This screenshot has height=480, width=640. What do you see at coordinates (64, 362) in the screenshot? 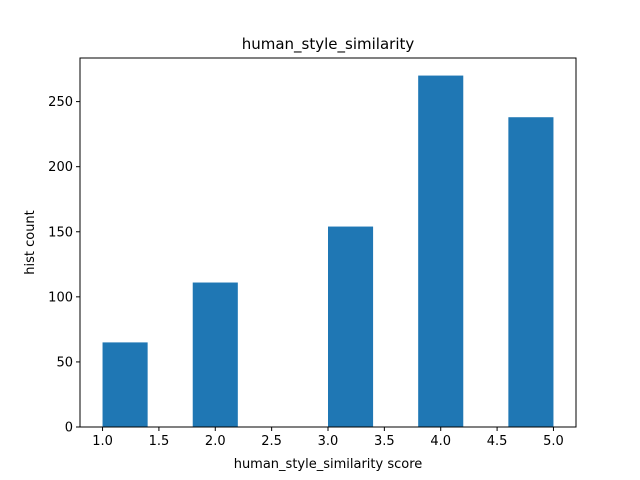
I see `y-tick-label-1: 50` at bounding box center [64, 362].